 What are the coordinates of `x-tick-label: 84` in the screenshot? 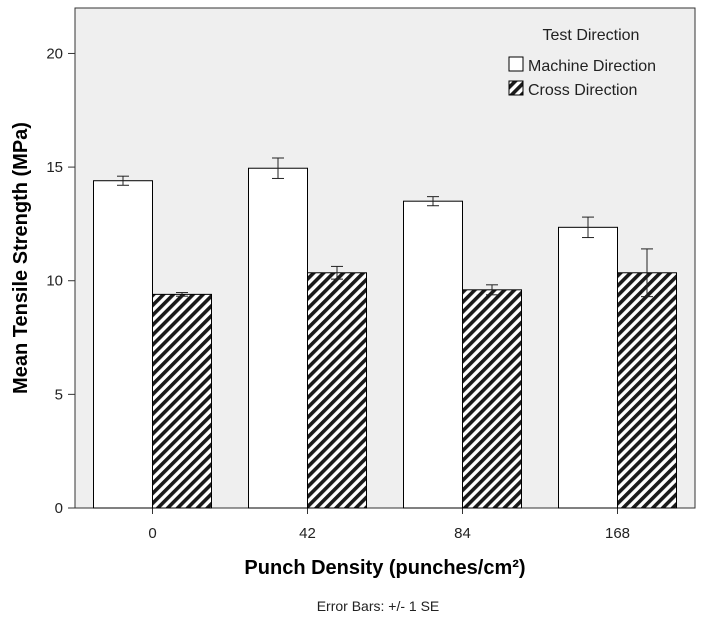 It's located at (462, 533).